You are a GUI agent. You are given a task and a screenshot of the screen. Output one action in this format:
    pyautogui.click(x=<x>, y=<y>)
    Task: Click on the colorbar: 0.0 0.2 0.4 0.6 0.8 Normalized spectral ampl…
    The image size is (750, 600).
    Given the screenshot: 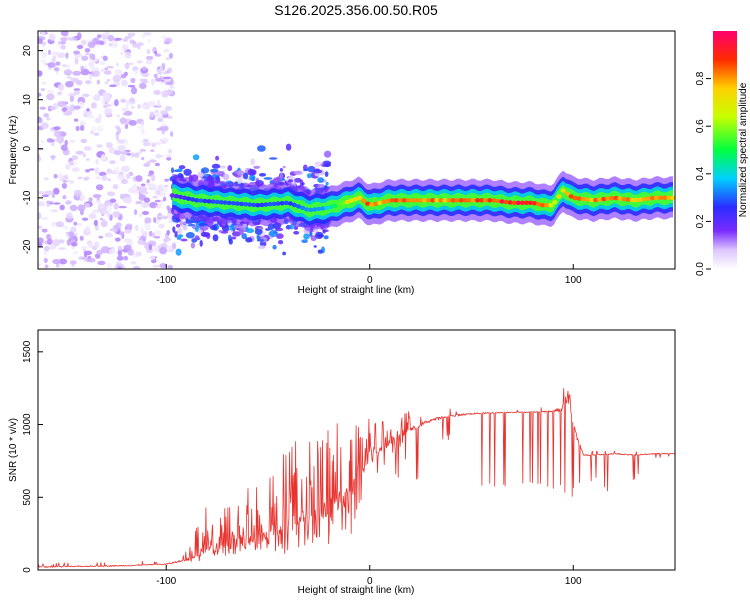 What is the action you would take?
    pyautogui.click(x=722, y=153)
    